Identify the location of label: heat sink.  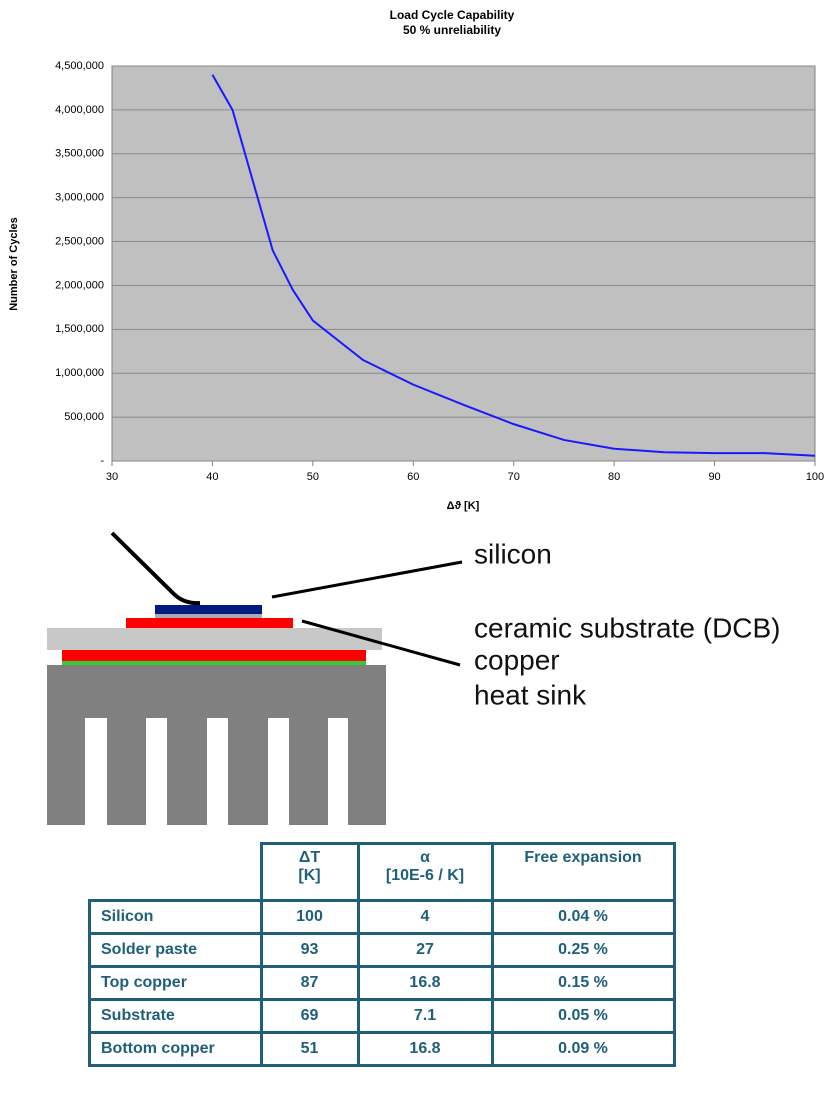
(530, 694).